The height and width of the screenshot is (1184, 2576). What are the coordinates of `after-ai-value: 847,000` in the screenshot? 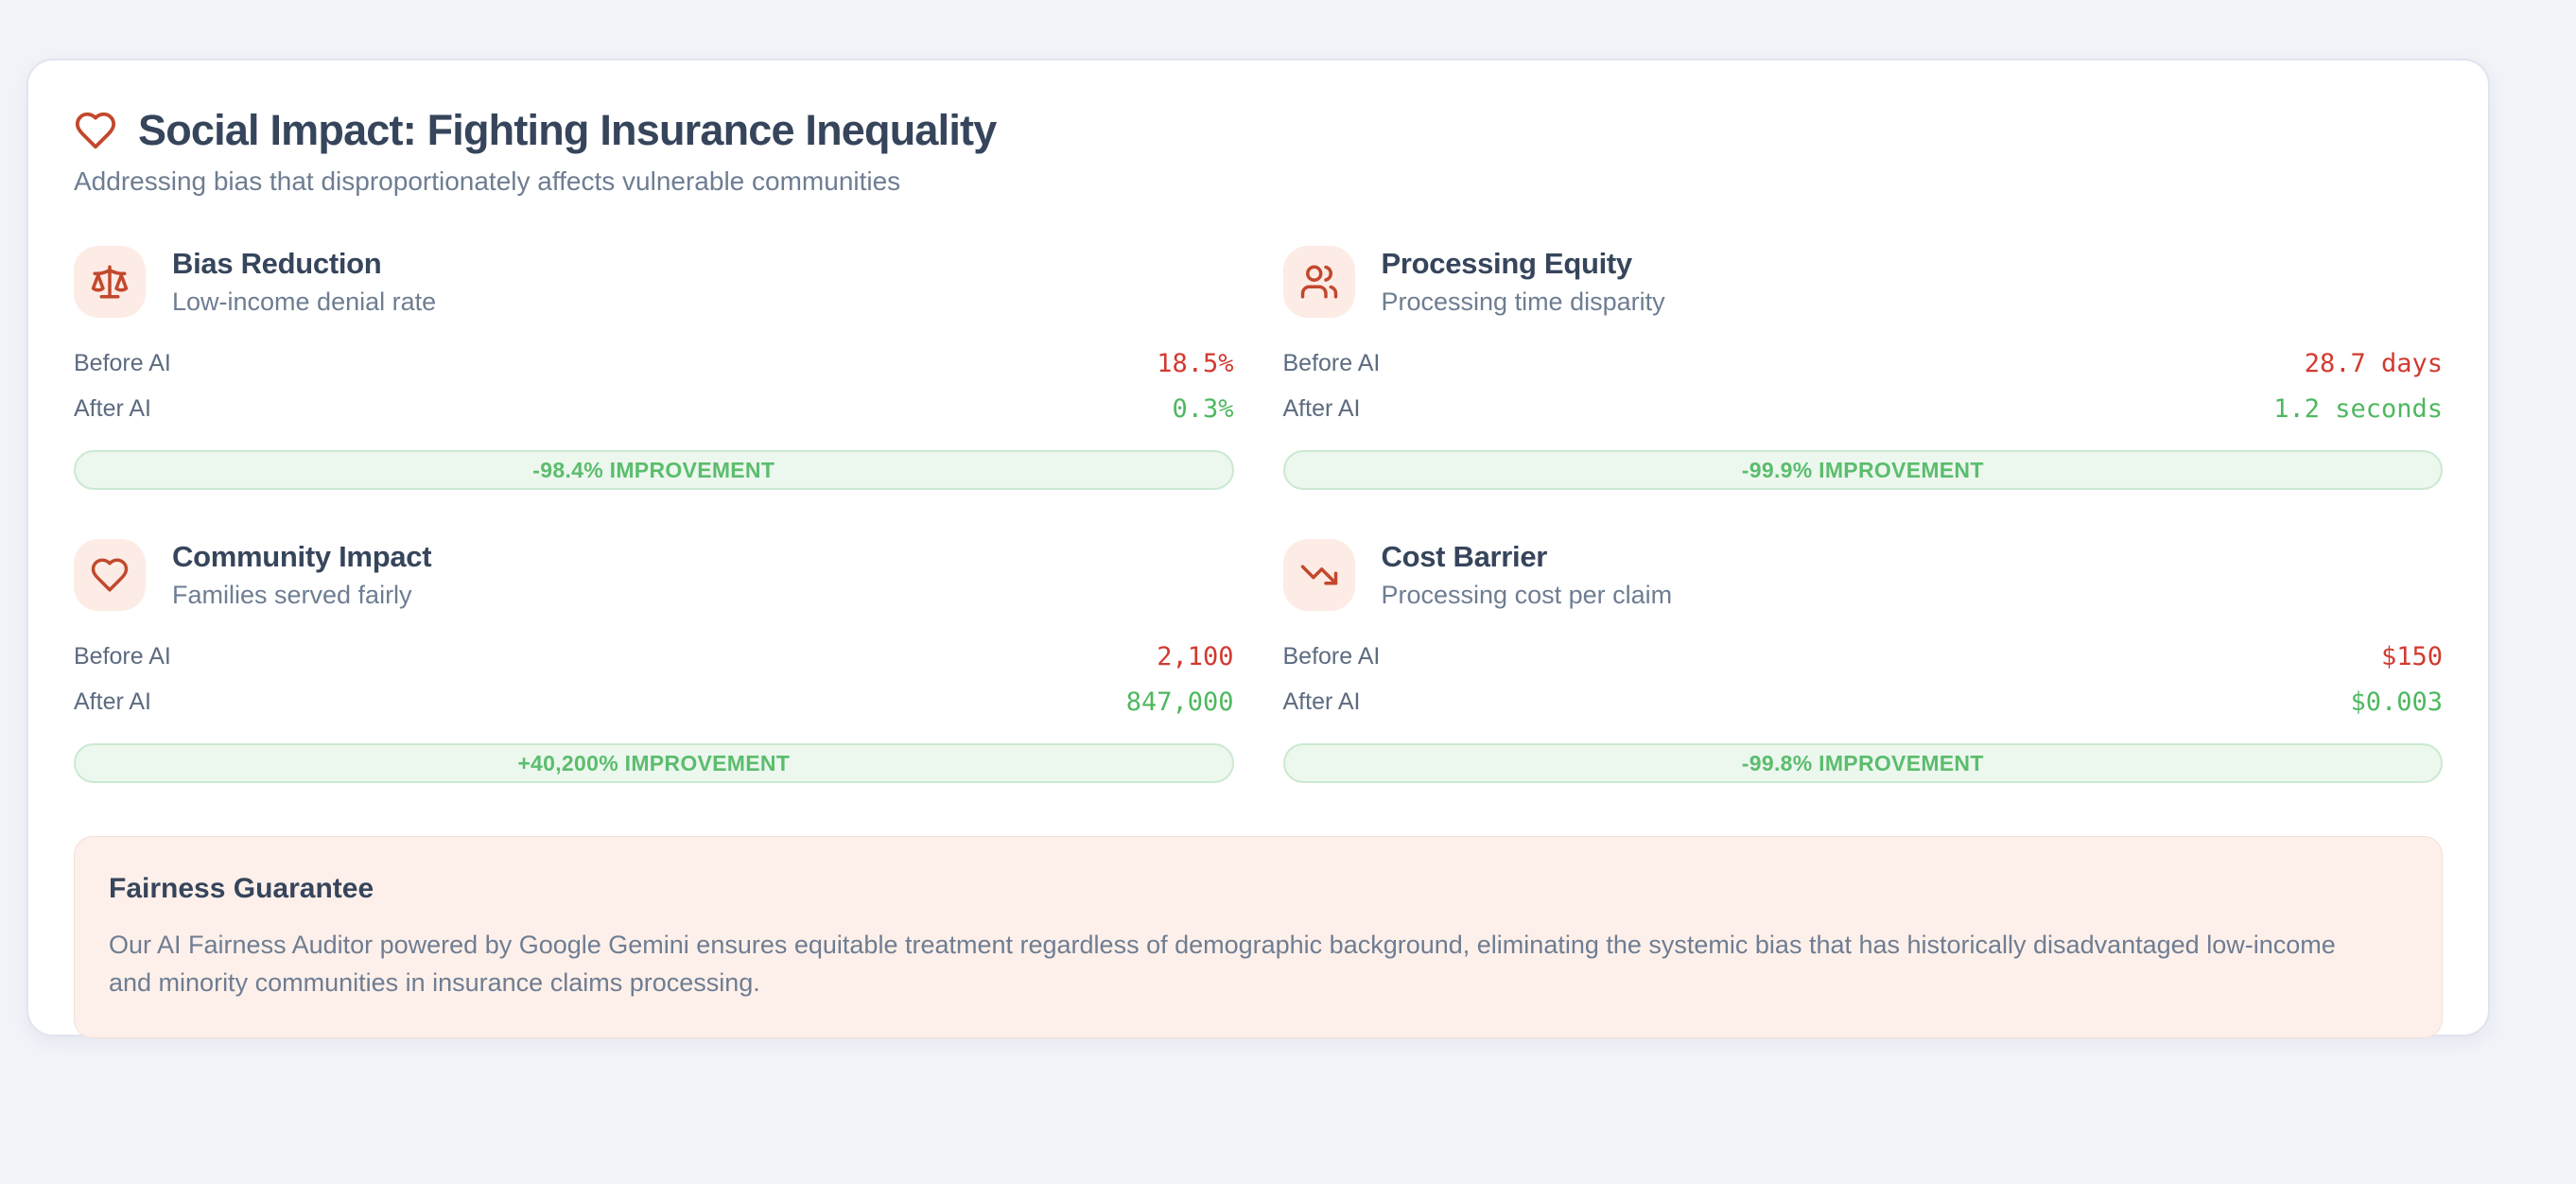 It's located at (1179, 702).